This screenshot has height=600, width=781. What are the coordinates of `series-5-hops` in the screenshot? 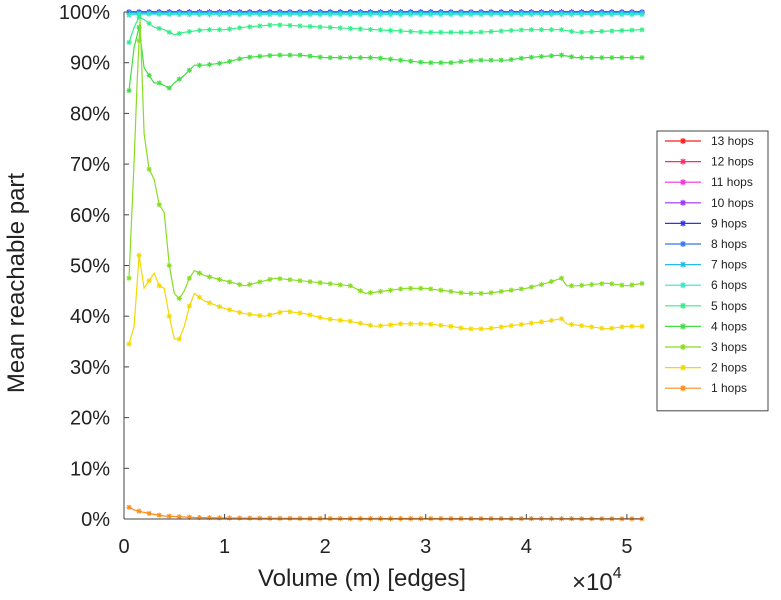 It's located at (385, 30).